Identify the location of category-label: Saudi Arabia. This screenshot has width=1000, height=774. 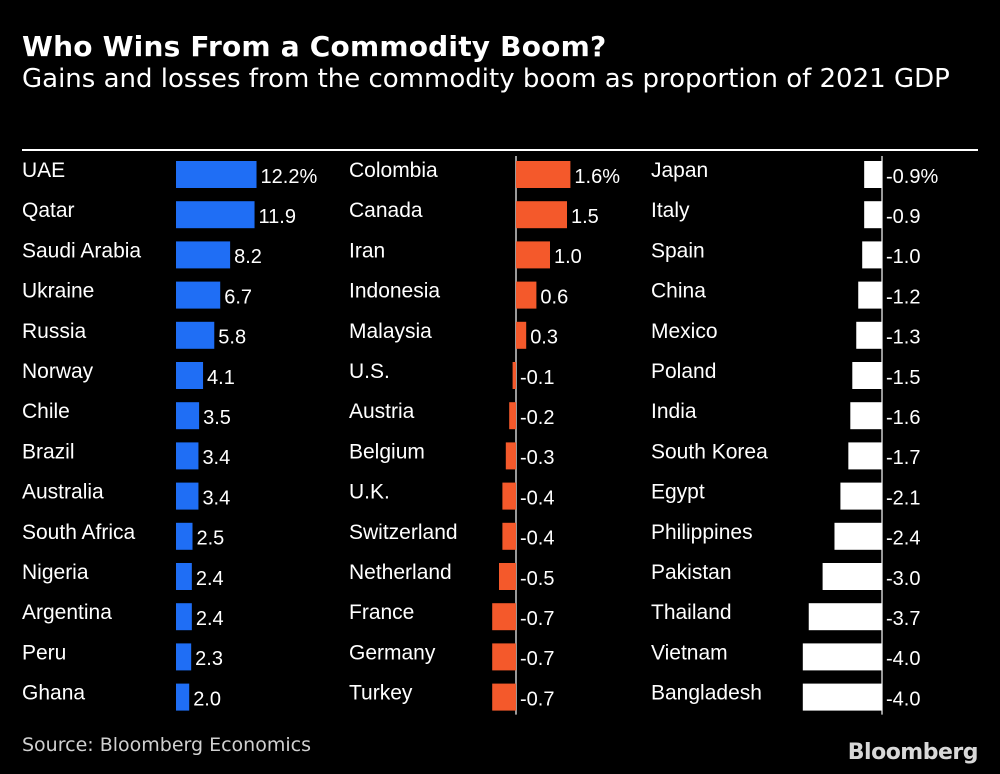
(81, 250).